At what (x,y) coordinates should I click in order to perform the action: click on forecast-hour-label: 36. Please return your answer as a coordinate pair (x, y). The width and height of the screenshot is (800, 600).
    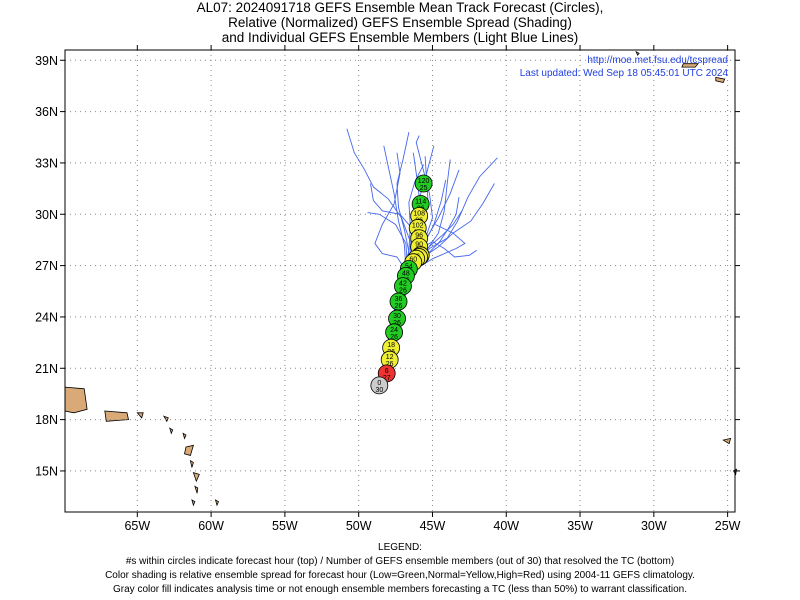
    Looking at the image, I should click on (399, 299).